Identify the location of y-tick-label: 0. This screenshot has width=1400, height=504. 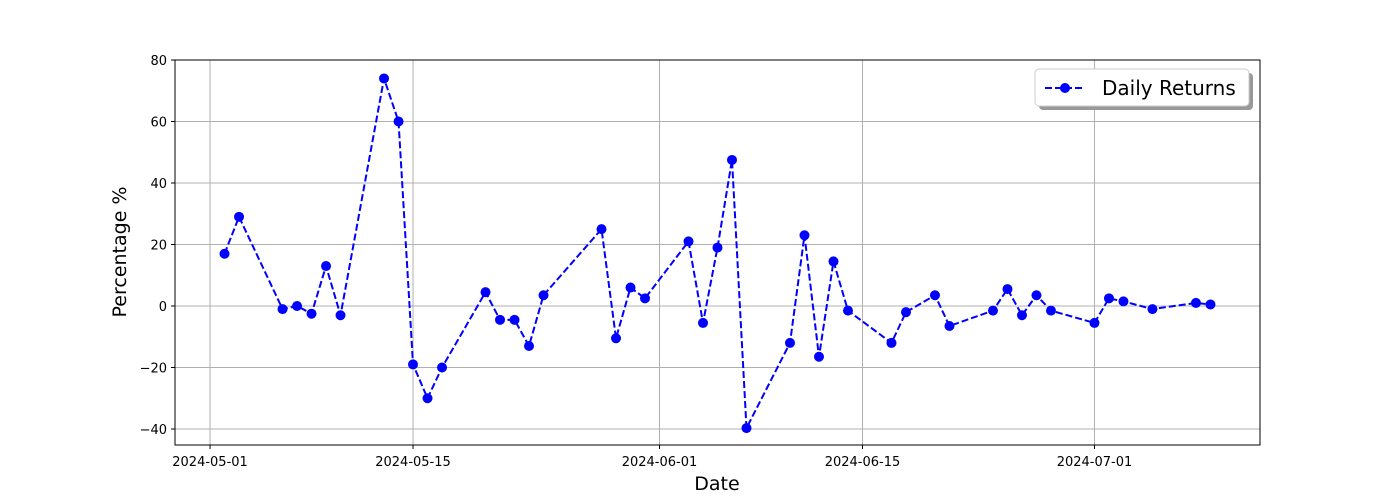
(163, 307).